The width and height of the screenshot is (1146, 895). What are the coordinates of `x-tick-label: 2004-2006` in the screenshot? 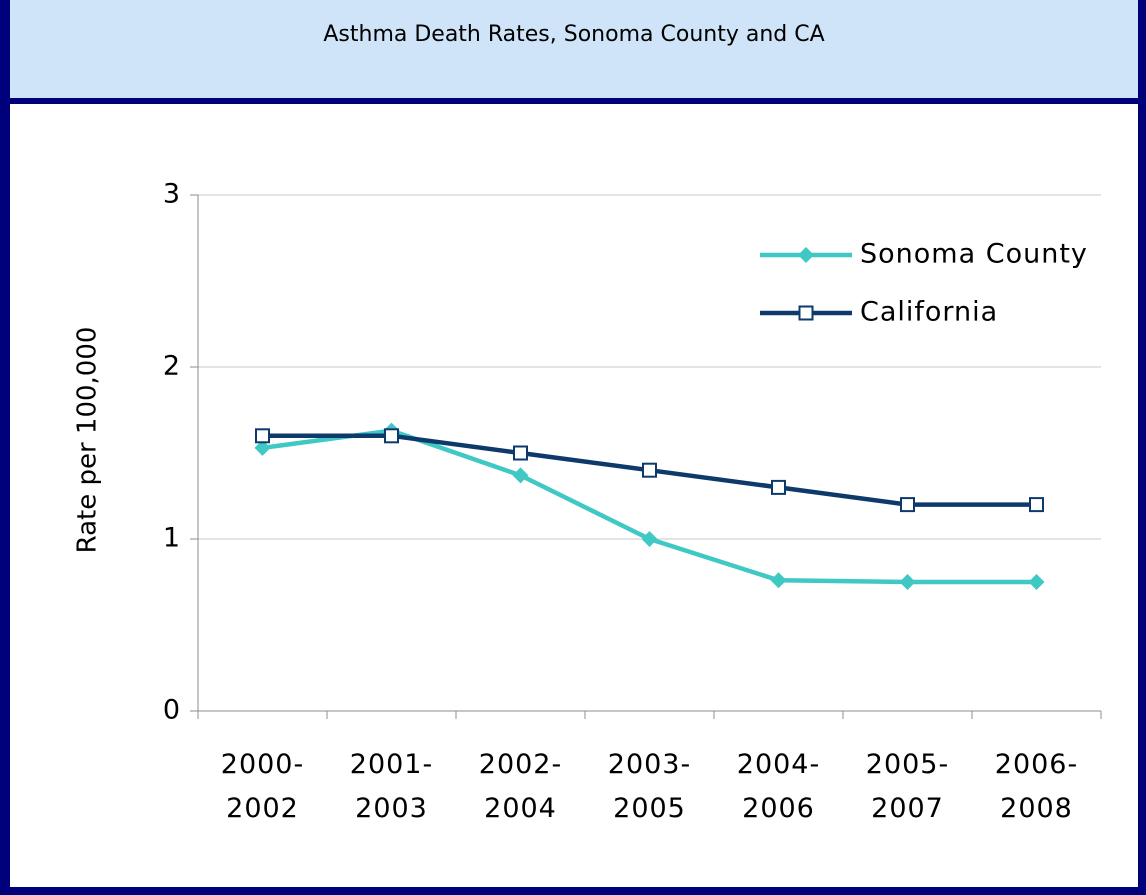 It's located at (778, 786).